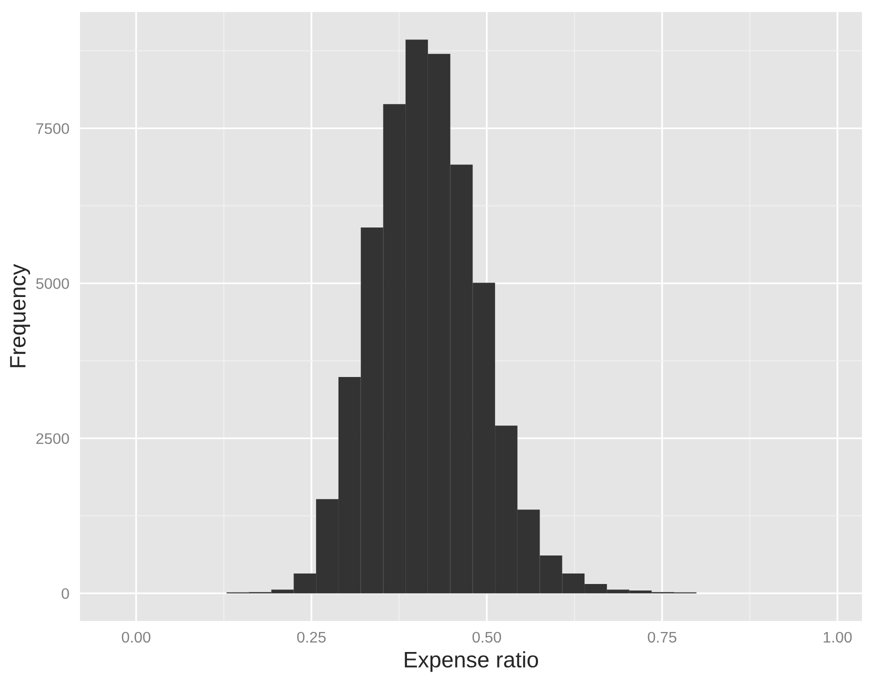 The image size is (879, 675). Describe the element at coordinates (52, 284) in the screenshot. I see `y-tick-label: 5000` at that location.